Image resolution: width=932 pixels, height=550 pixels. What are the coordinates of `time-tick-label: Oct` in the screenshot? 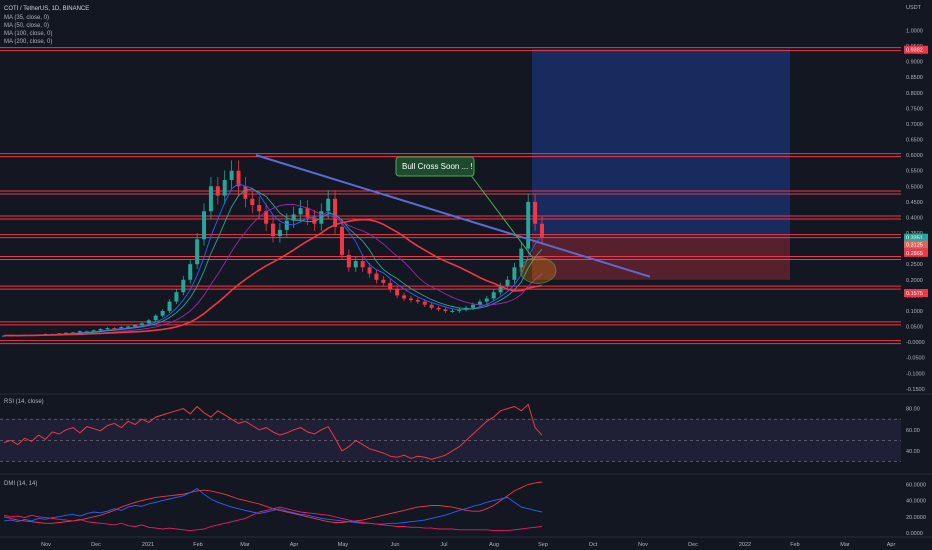 It's located at (593, 545).